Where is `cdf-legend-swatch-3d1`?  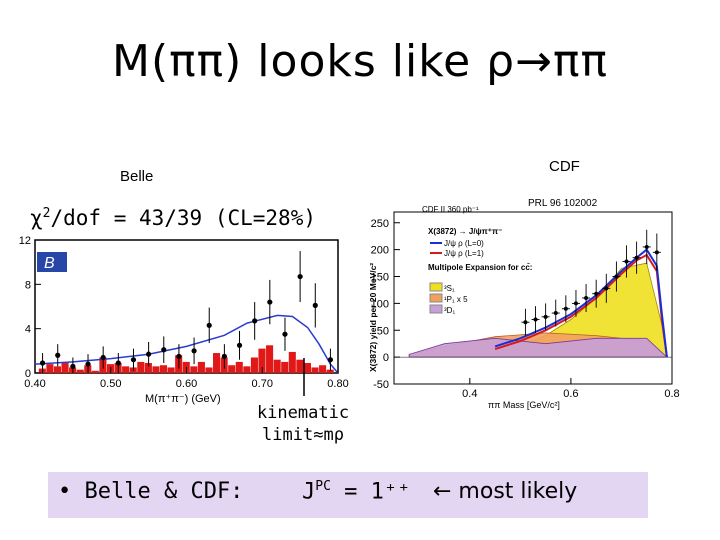 cdf-legend-swatch-3d1 is located at coordinates (436, 309).